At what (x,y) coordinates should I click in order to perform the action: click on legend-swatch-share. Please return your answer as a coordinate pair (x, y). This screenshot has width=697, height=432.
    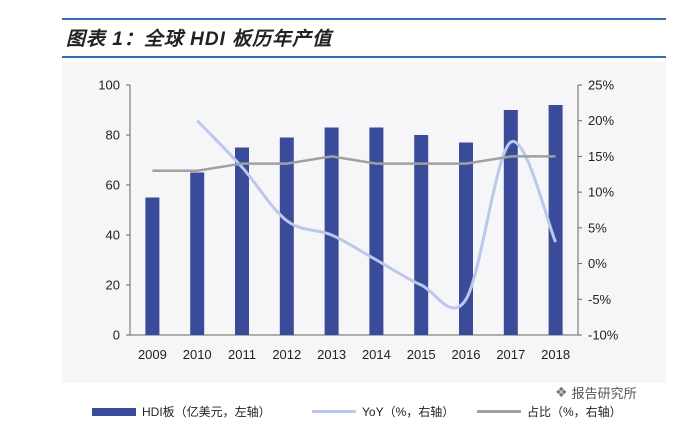
    Looking at the image, I should click on (499, 411).